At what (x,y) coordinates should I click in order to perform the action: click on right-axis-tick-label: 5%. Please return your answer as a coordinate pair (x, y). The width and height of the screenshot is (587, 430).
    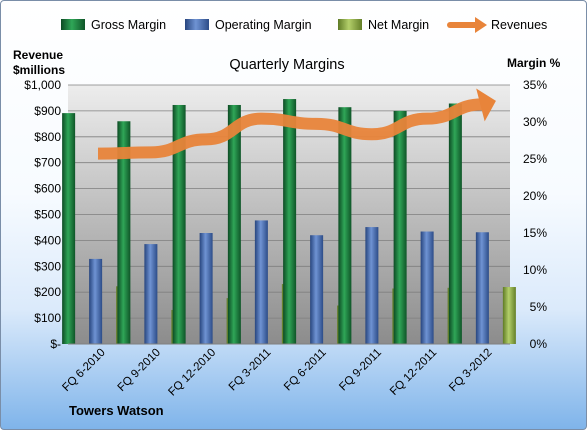
    Looking at the image, I should click on (539, 307).